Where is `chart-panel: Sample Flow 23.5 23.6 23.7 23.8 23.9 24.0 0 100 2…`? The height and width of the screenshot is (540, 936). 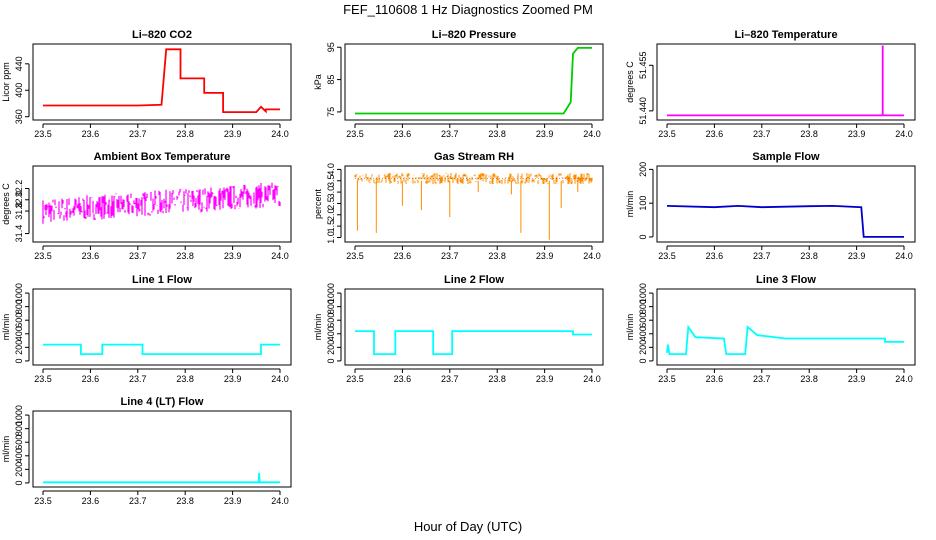 chart-panel: Sample Flow 23.5 23.6 23.7 23.8 23.9 24.0 0 100 2… is located at coordinates (770, 206).